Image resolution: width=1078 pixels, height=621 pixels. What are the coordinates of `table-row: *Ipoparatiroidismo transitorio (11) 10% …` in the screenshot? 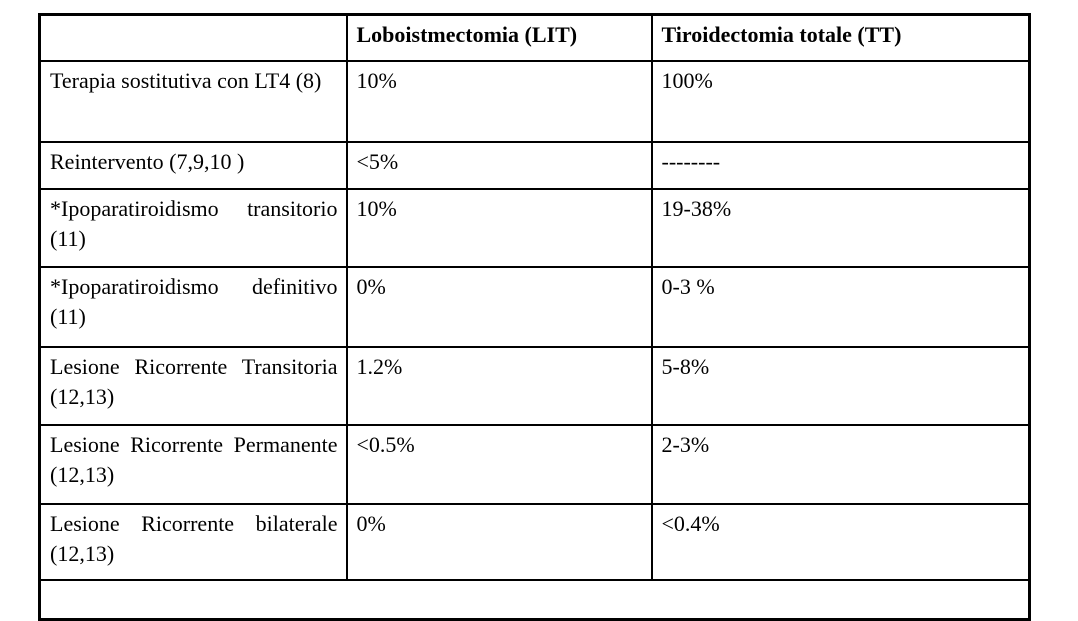 It's located at (534, 227).